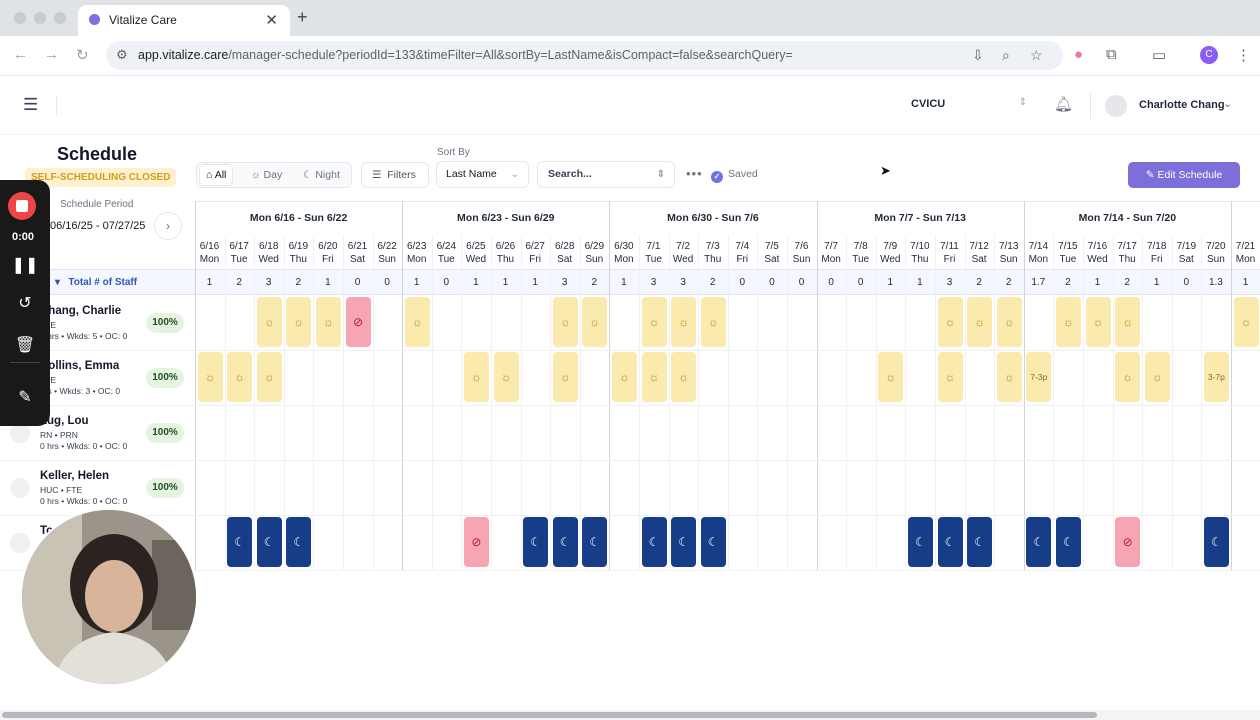 This screenshot has height=720, width=1260. What do you see at coordinates (1159, 55) in the screenshot?
I see `tab-search-icon: ▭` at bounding box center [1159, 55].